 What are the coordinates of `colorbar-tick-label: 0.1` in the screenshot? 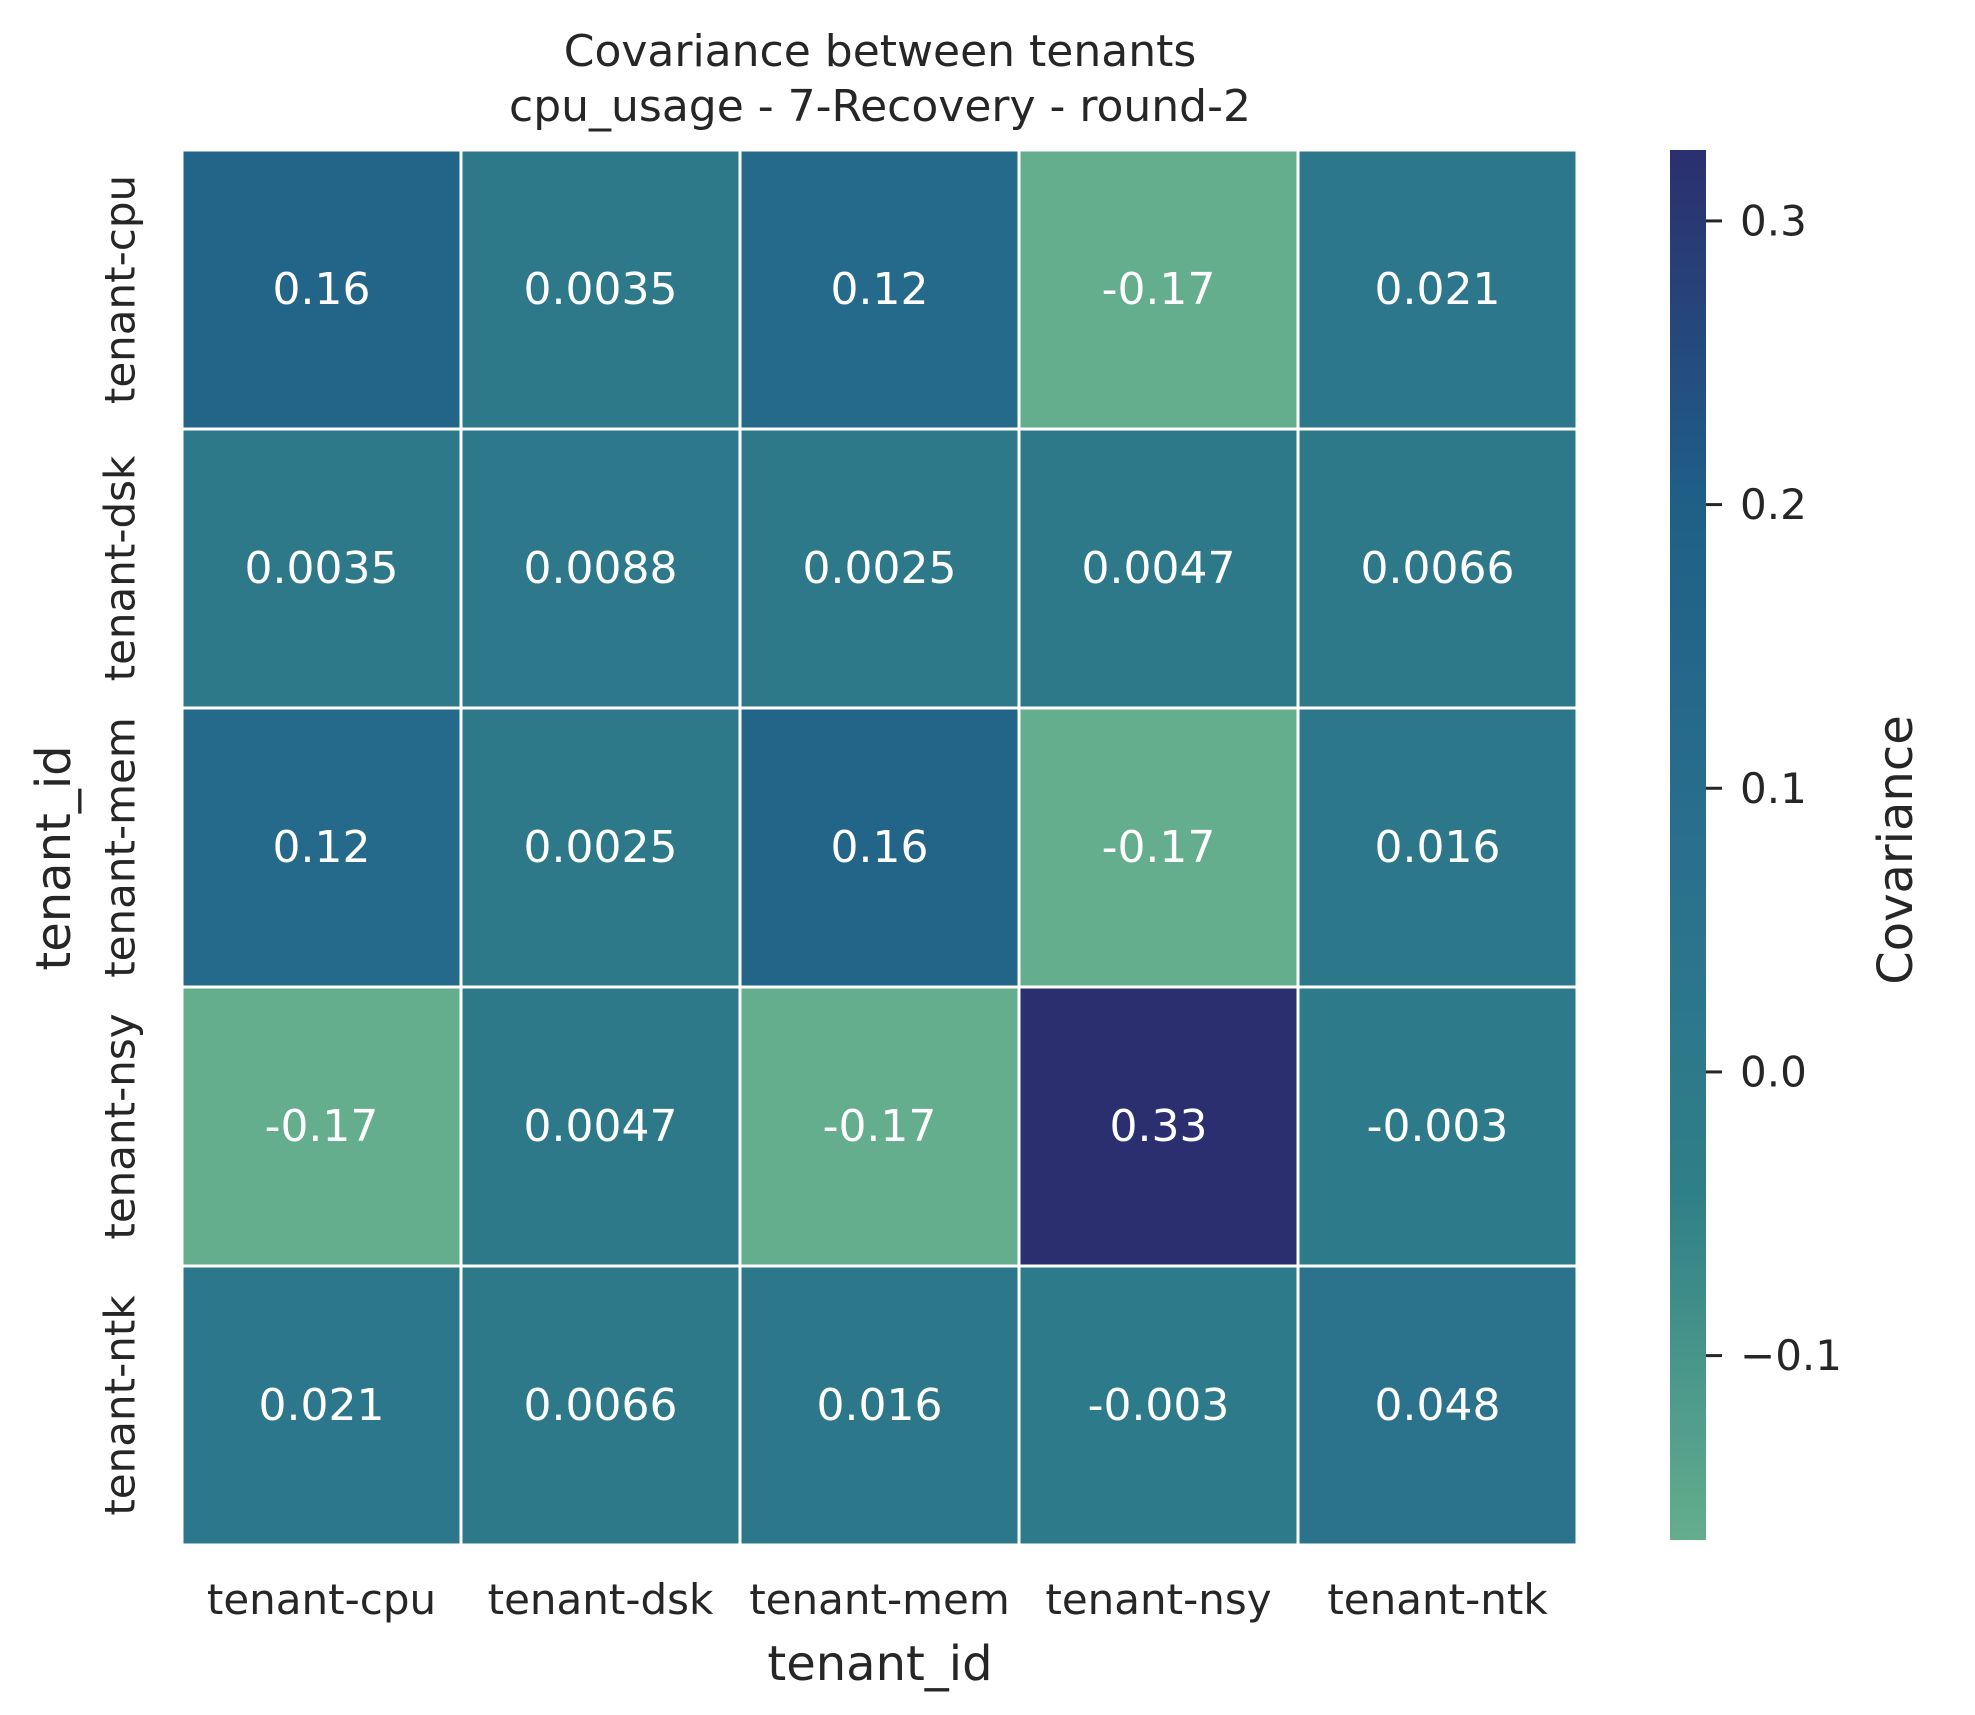 It's located at (1773, 788).